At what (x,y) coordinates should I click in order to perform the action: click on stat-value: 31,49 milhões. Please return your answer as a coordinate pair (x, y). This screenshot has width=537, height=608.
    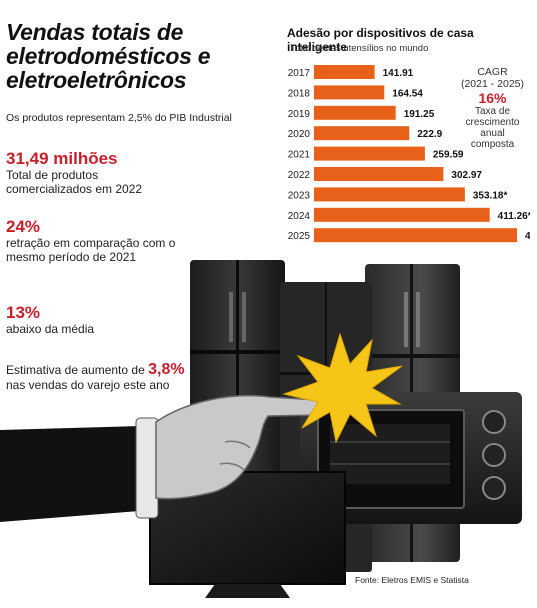
    Looking at the image, I should click on (62, 158).